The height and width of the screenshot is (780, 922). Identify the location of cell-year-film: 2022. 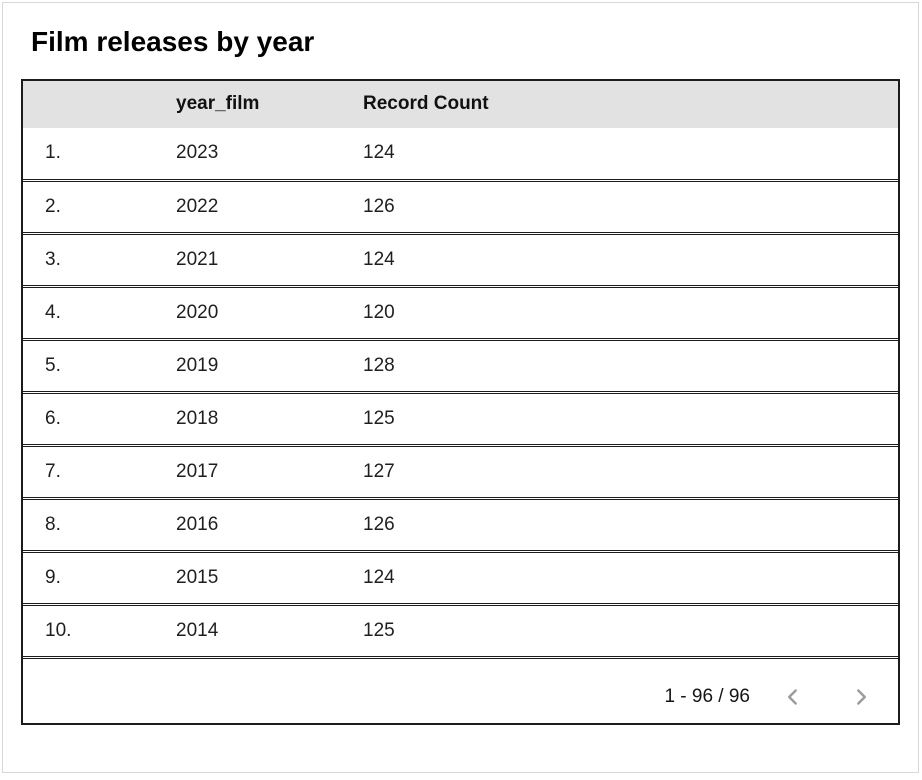
(197, 206).